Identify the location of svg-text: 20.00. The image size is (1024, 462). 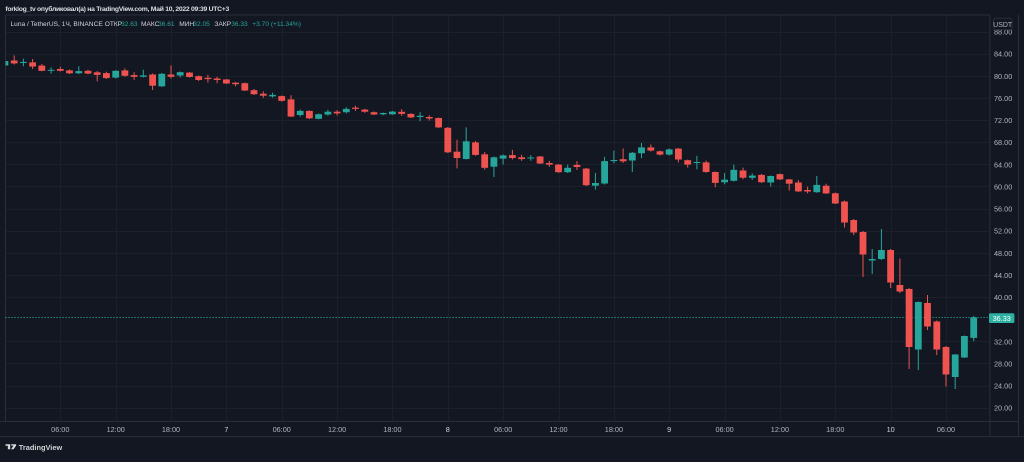
(1003, 408).